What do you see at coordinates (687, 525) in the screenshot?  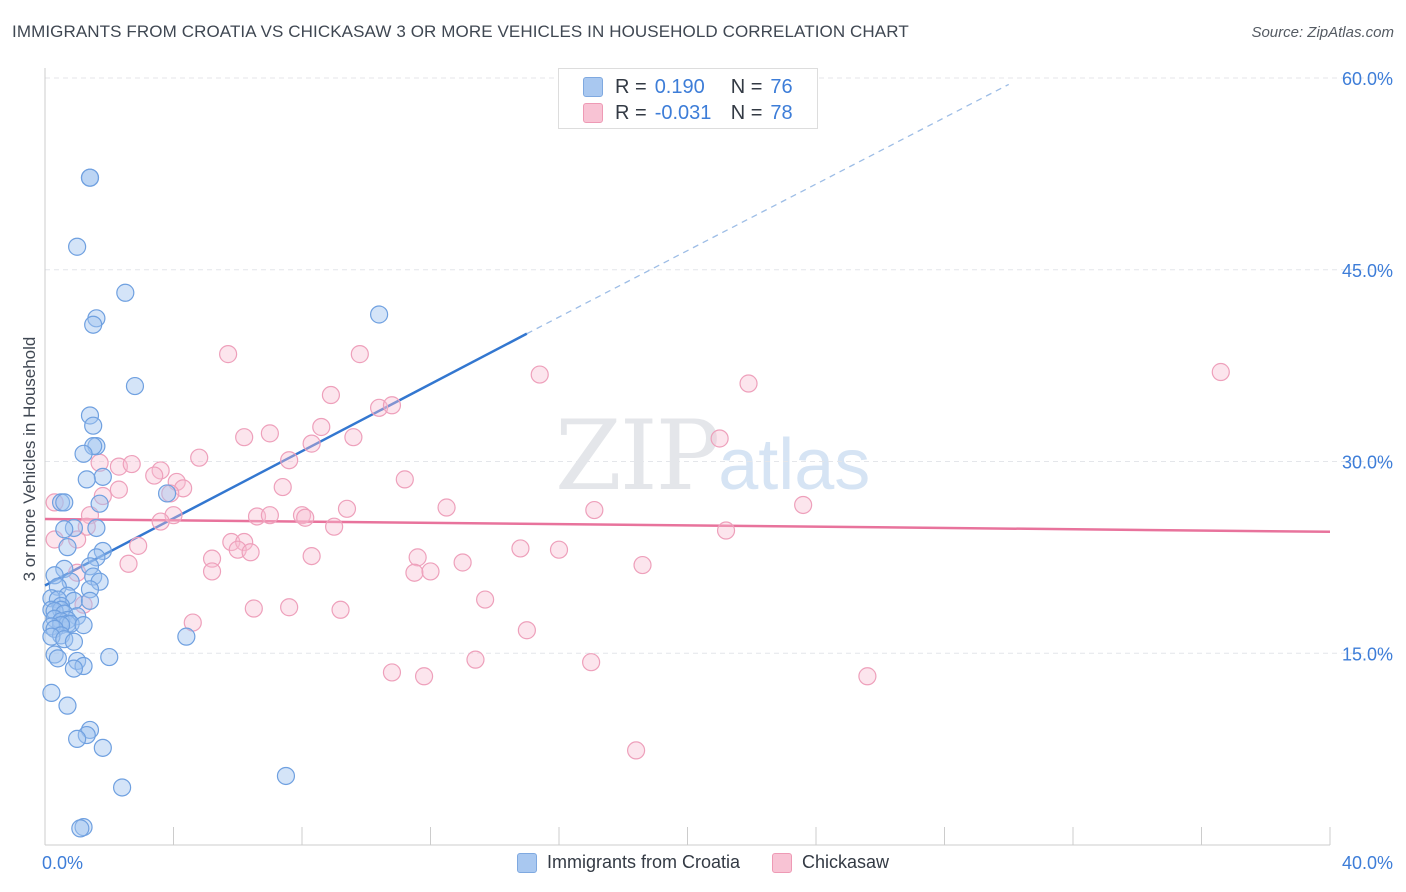 I see `chickasaw-trend-line` at bounding box center [687, 525].